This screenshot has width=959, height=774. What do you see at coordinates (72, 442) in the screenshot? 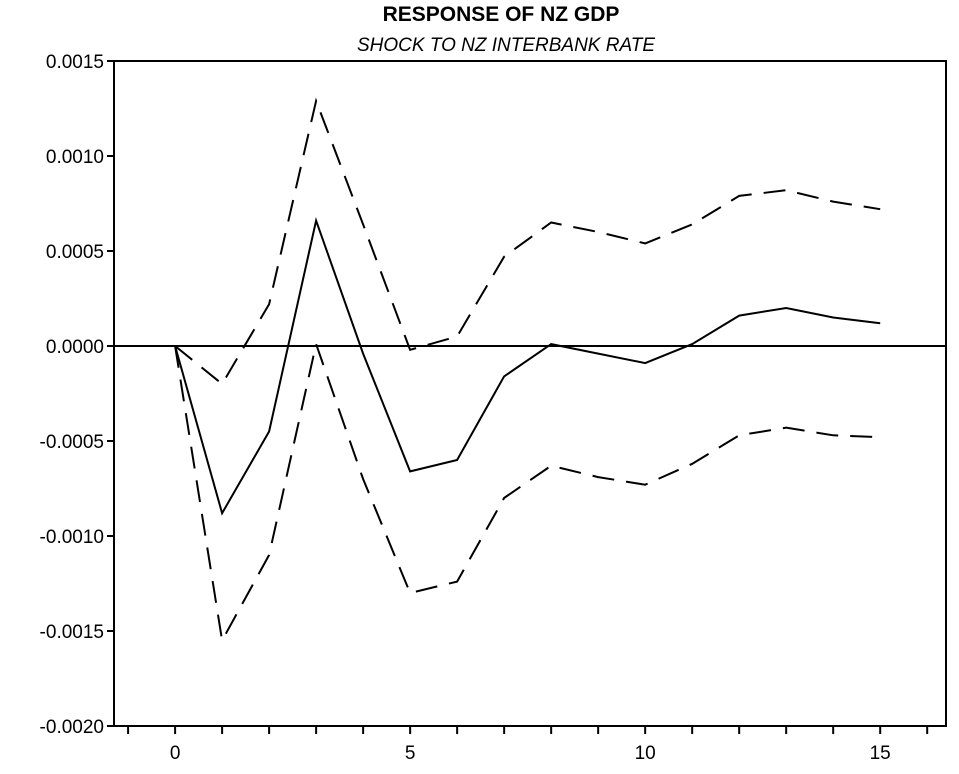
I see `y-tick-label: -0.0005` at bounding box center [72, 442].